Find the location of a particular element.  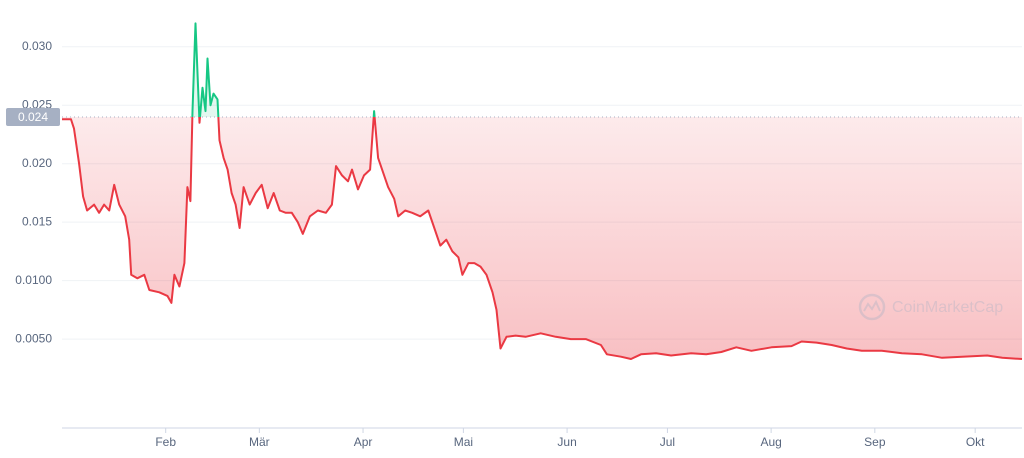

y-tick-label: 0.015 is located at coordinates (37, 221).